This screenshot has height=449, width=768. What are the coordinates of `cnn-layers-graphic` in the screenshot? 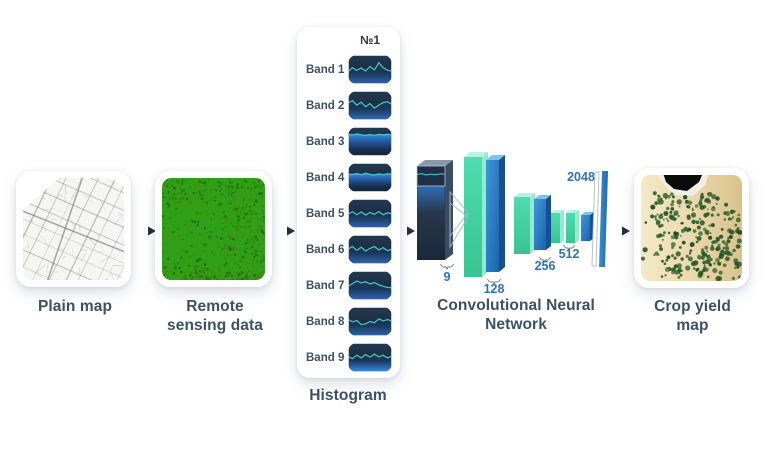 It's located at (512, 219).